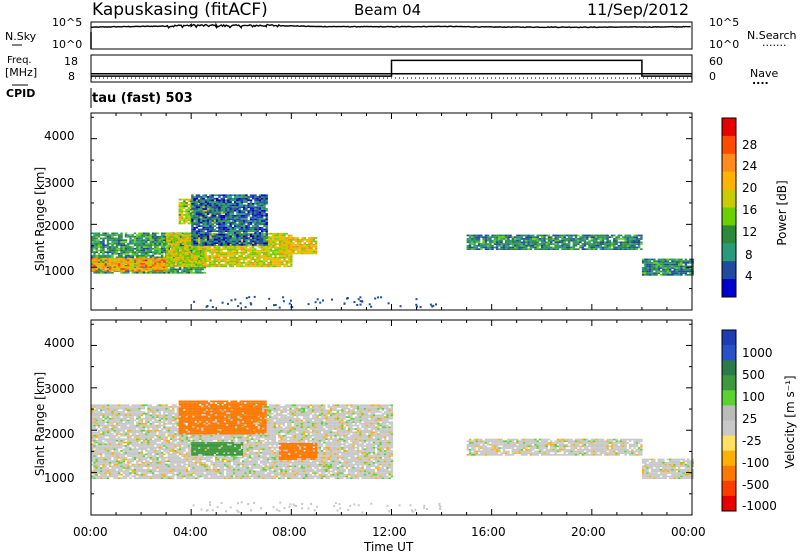 Image resolution: width=800 pixels, height=554 pixels. I want to click on power-cbar-tick-8: 8, so click(749, 255).